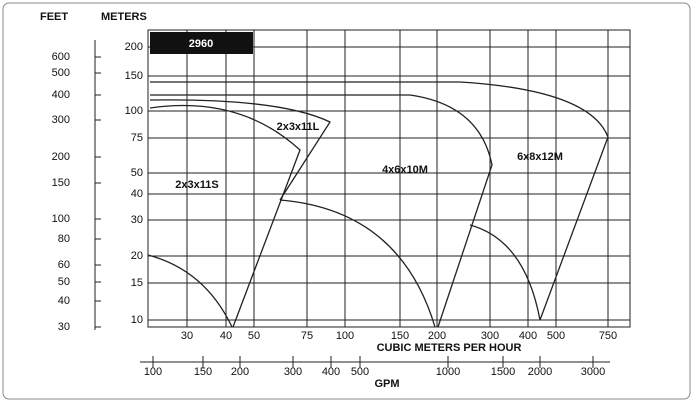 The width and height of the screenshot is (694, 404). I want to click on meter-tick-label: 40, so click(137, 194).